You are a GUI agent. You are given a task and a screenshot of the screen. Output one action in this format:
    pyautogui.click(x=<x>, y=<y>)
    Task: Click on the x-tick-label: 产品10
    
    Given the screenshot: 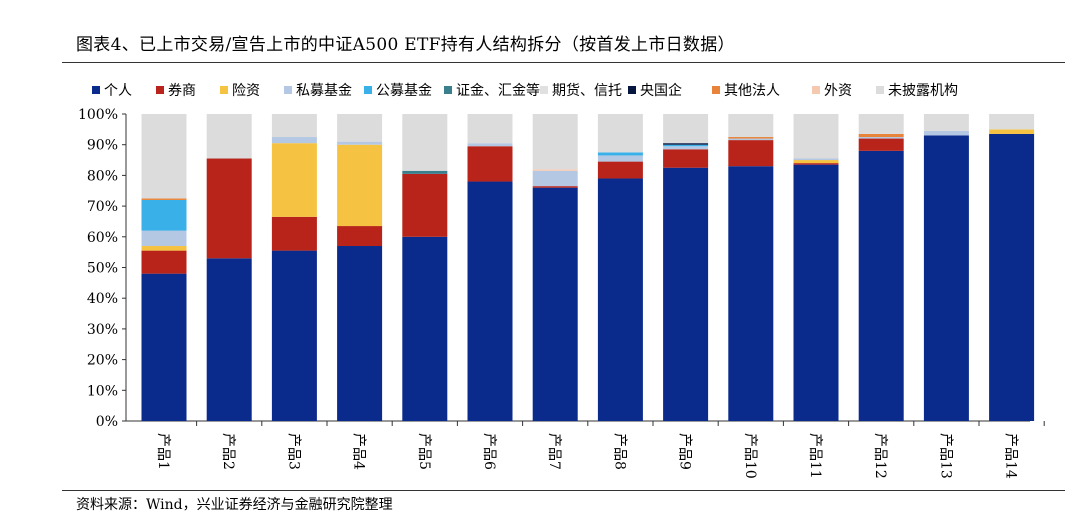 What is the action you would take?
    pyautogui.click(x=750, y=456)
    